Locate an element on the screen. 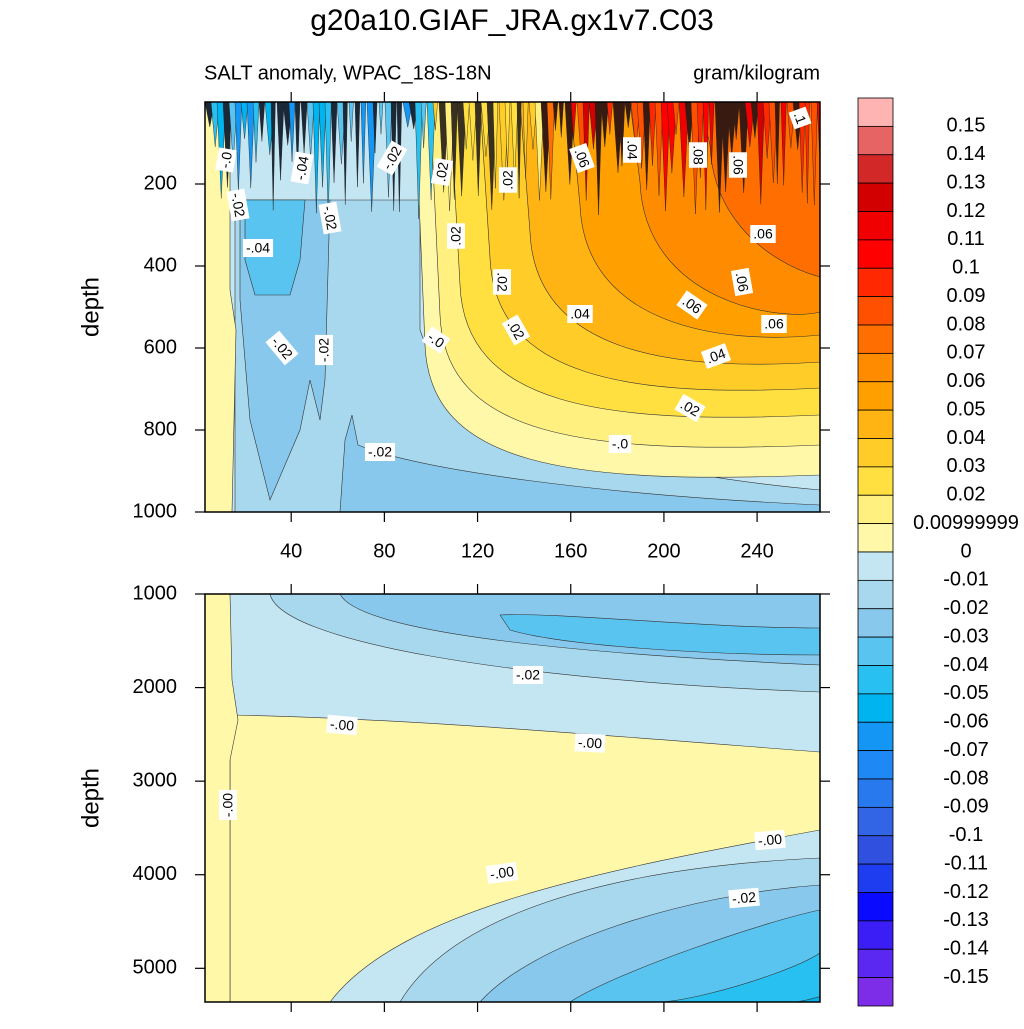  x-tick-label: 200 is located at coordinates (663, 551).